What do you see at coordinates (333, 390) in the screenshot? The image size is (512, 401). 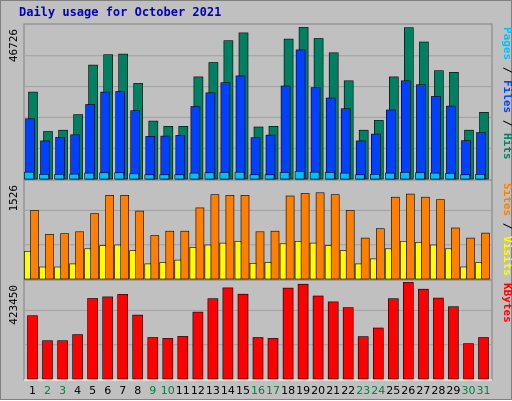 I see `day-label-21: 21` at bounding box center [333, 390].